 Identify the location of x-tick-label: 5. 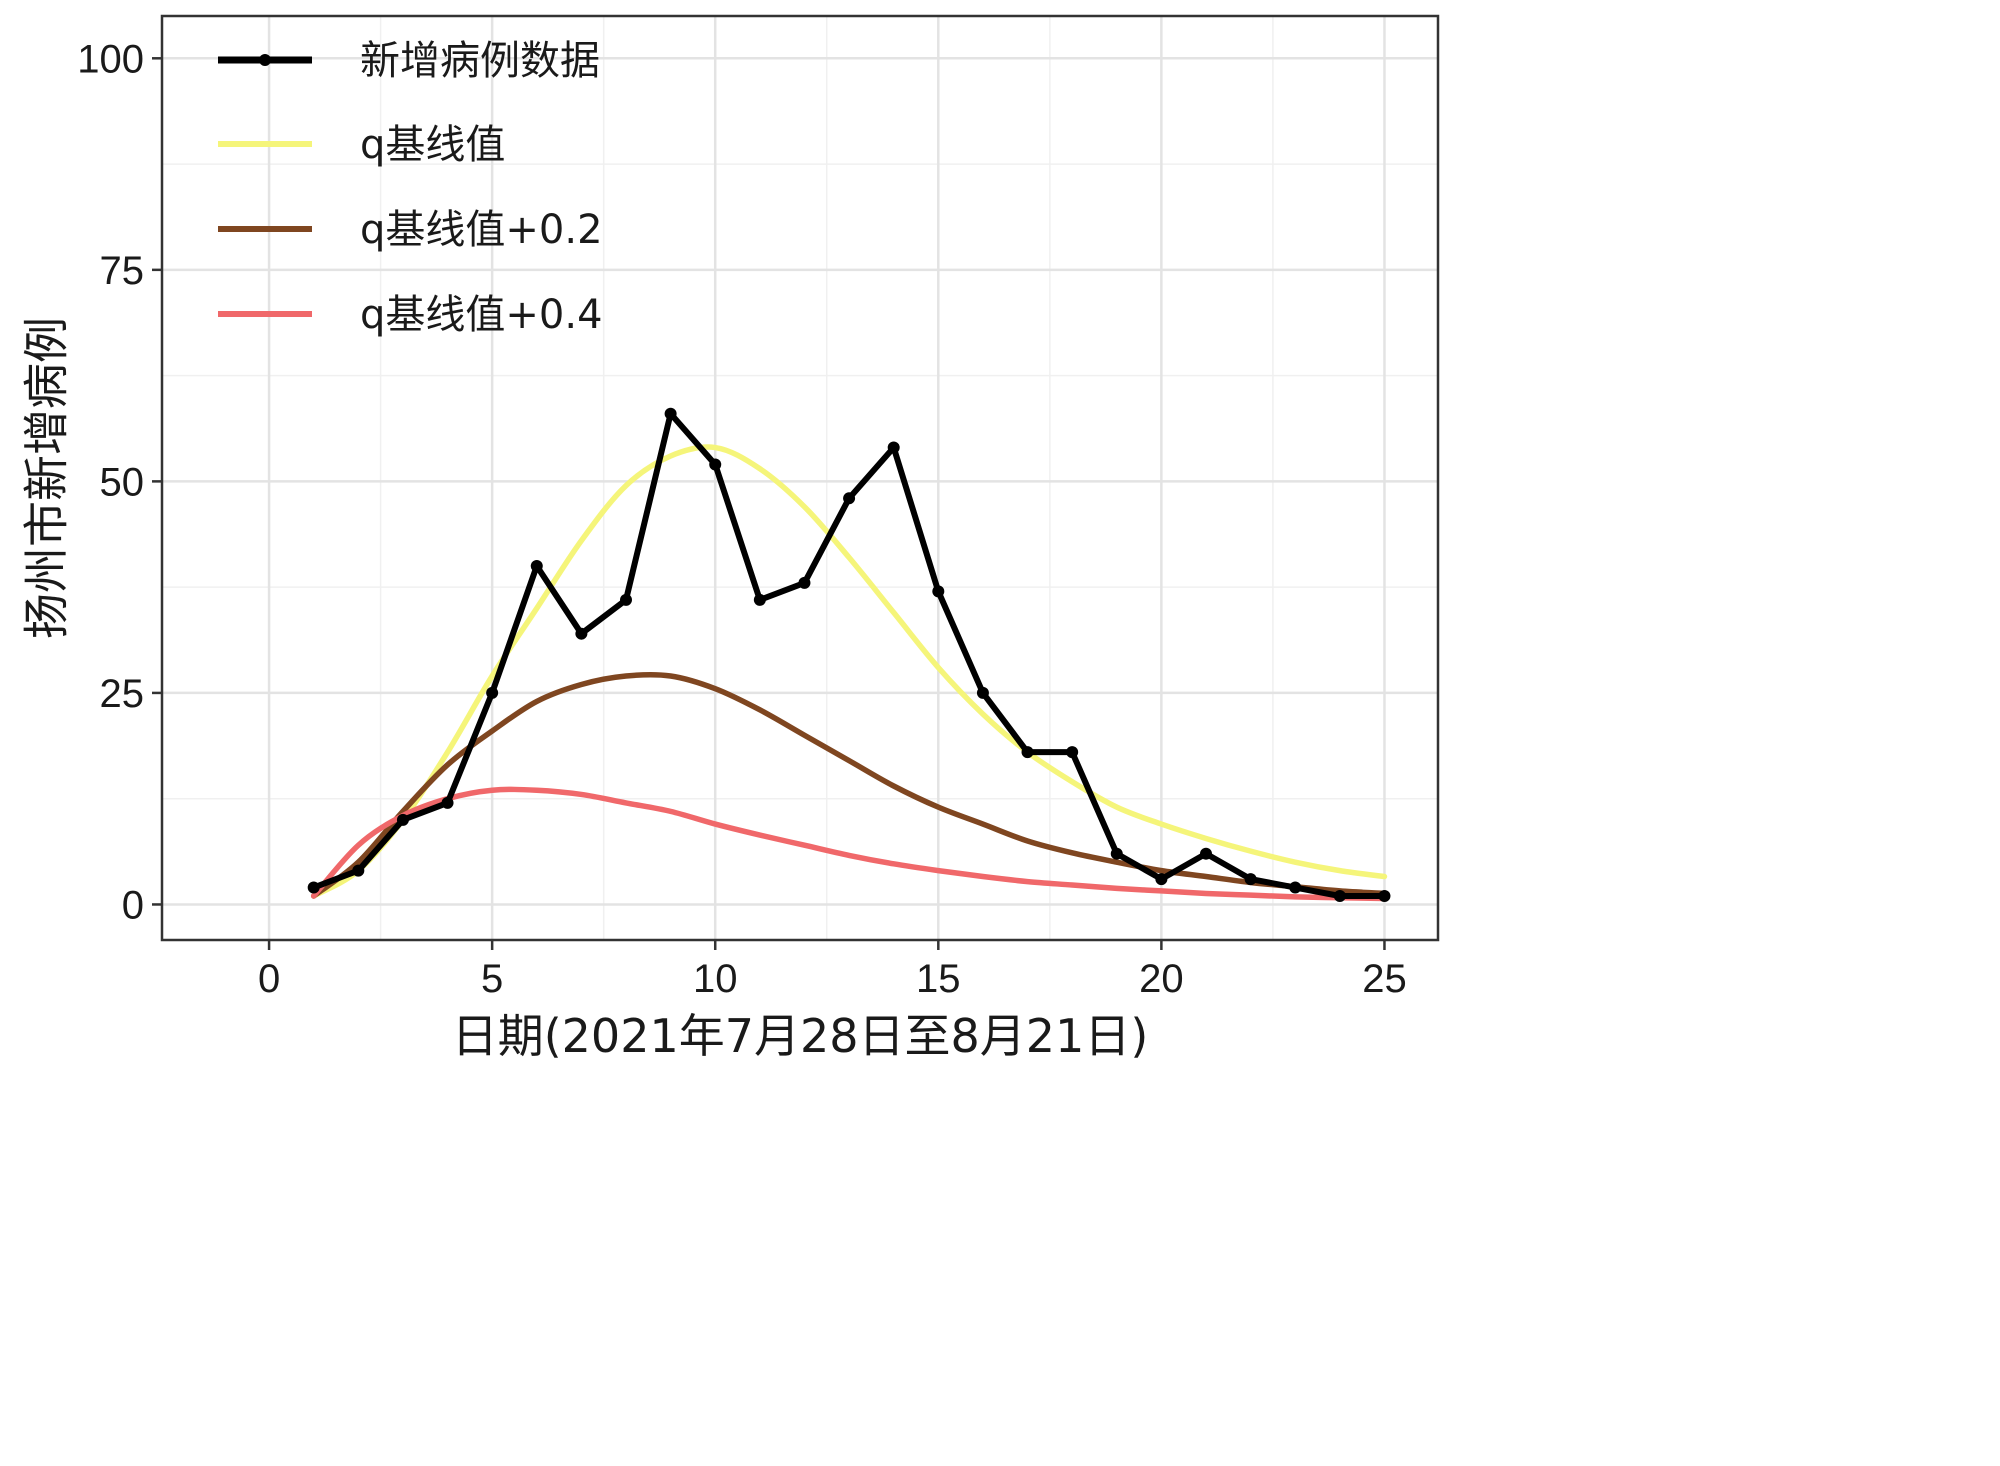
(492, 979).